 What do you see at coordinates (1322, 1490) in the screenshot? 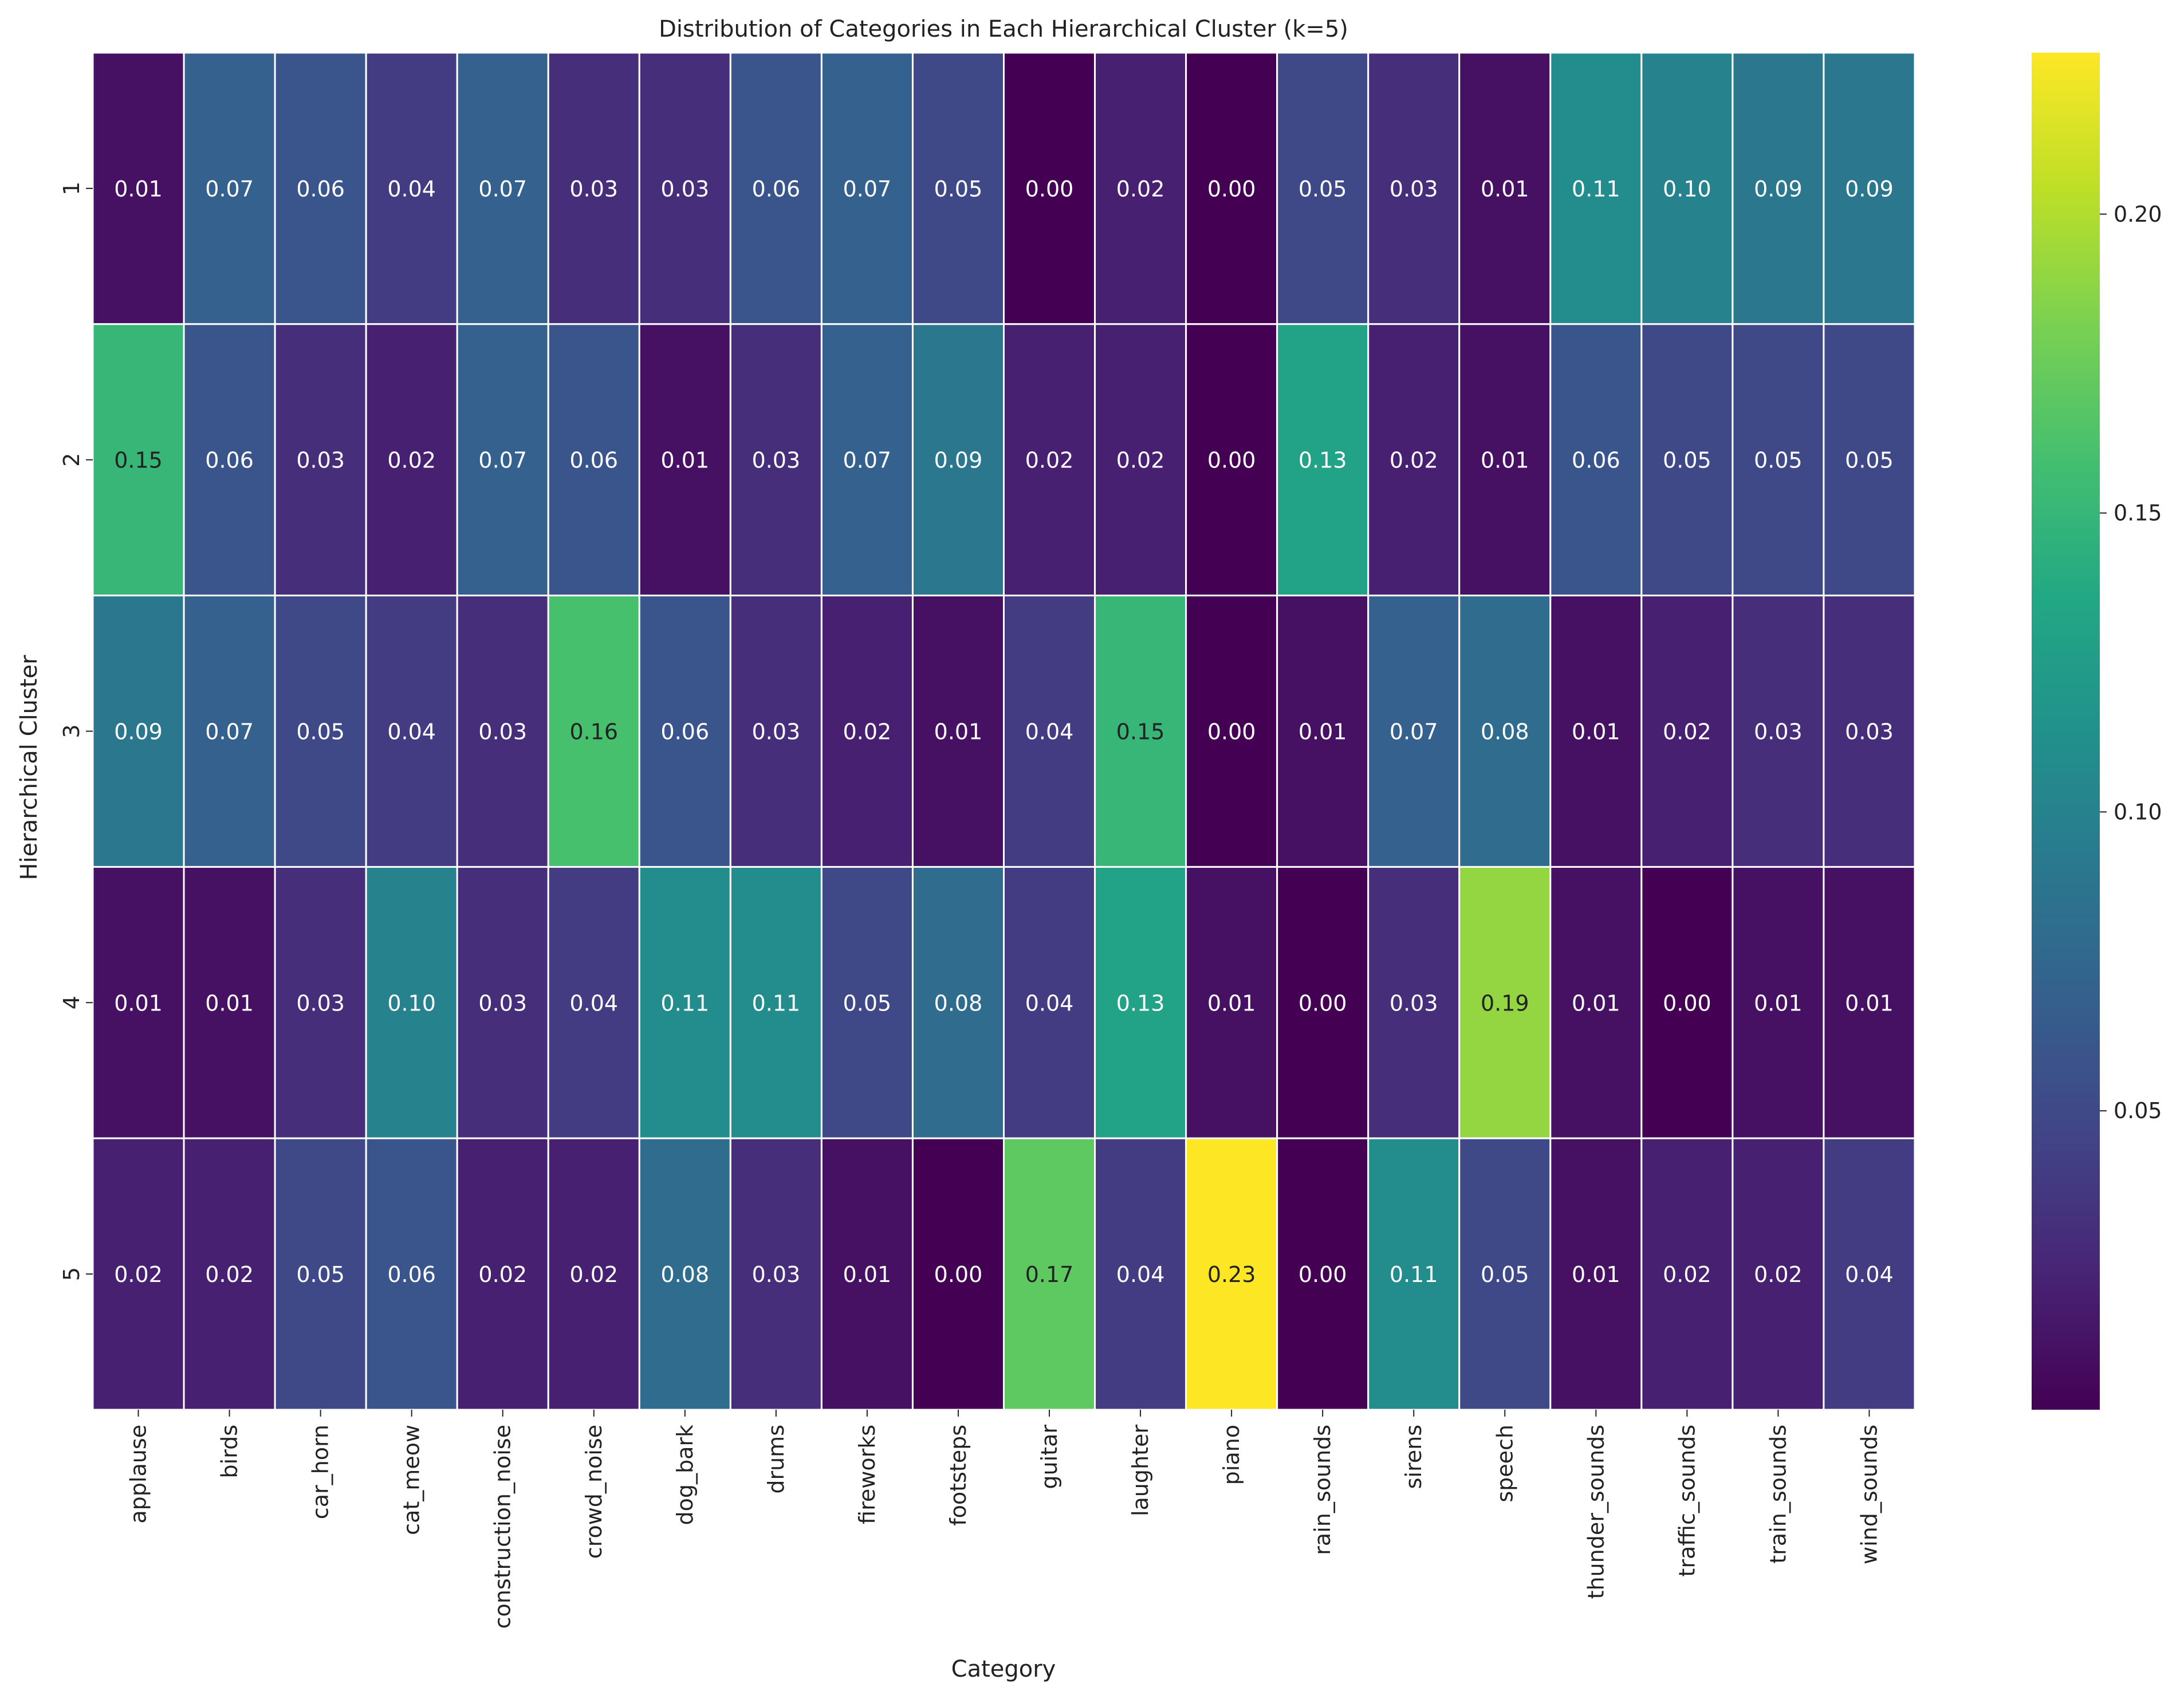
I see `x-tick-label: rain_sounds` at bounding box center [1322, 1490].